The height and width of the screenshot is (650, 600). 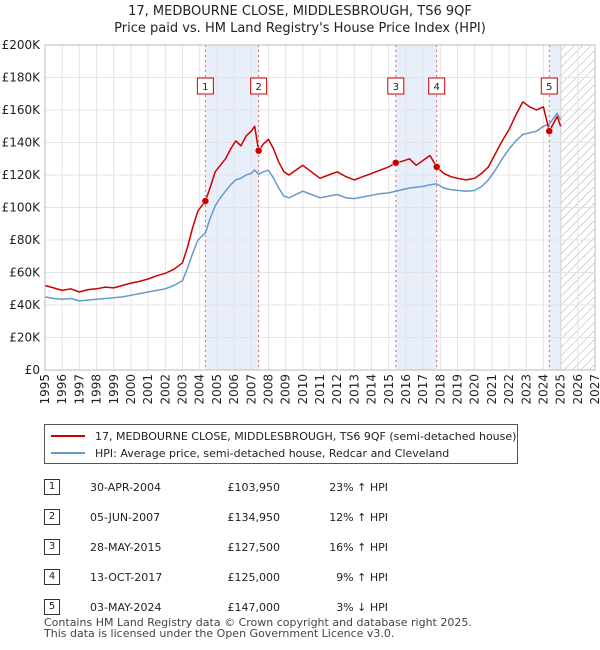 I want to click on x-tick-label: 2019, so click(x=458, y=389).